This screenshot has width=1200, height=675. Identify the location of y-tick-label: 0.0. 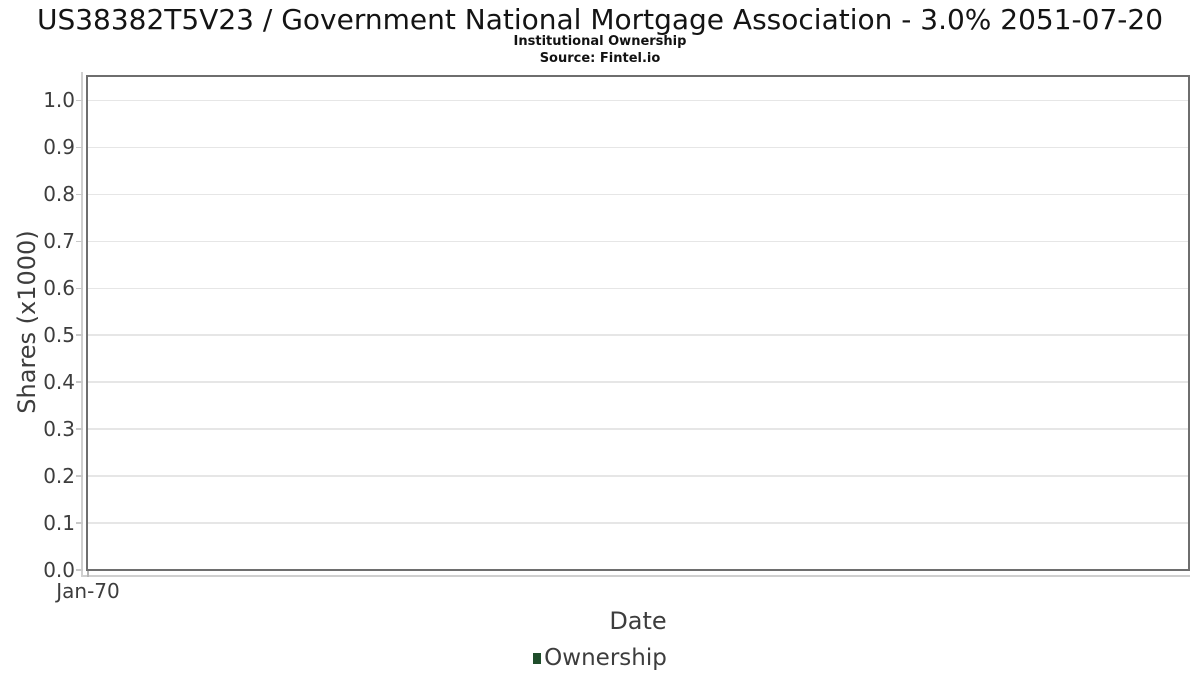
(59, 570).